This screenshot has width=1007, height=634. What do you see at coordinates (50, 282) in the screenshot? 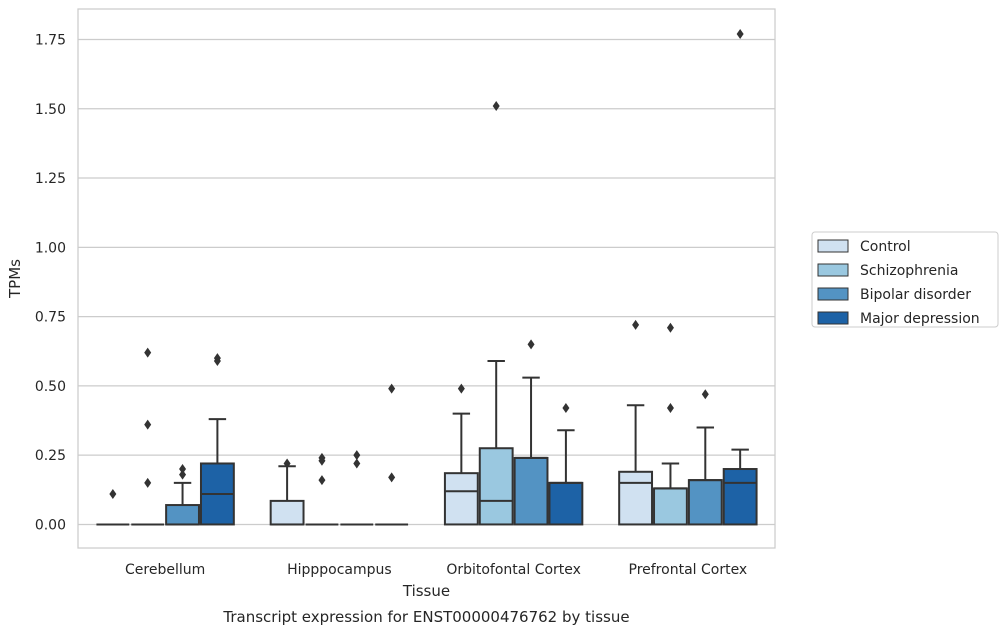
I see `y-tick-labels: 0.00 0.25 0.50 0.75 1.00 1.25 1.50 1.75` at bounding box center [50, 282].